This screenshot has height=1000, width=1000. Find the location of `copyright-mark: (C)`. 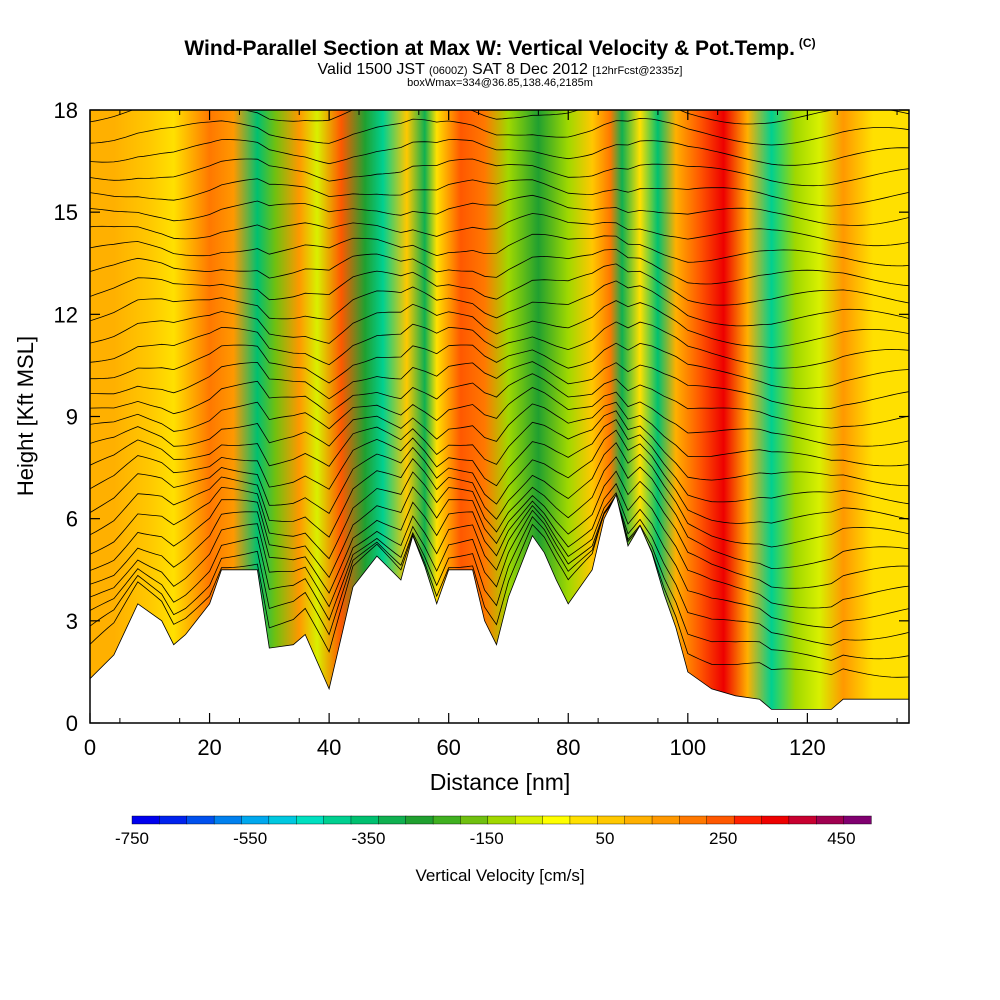

copyright-mark: (C) is located at coordinates (807, 43).